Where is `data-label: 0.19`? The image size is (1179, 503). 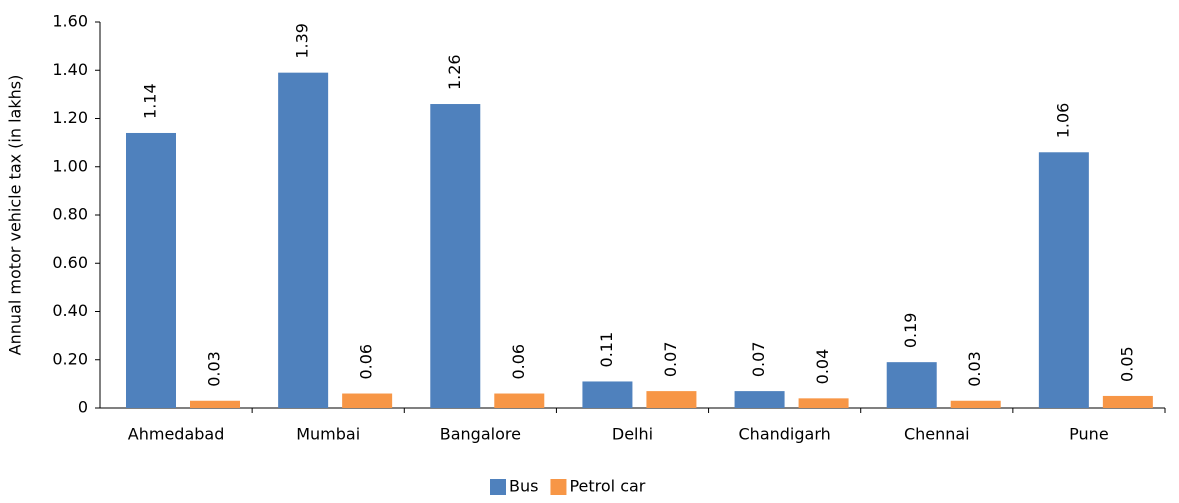 data-label: 0.19 is located at coordinates (910, 331).